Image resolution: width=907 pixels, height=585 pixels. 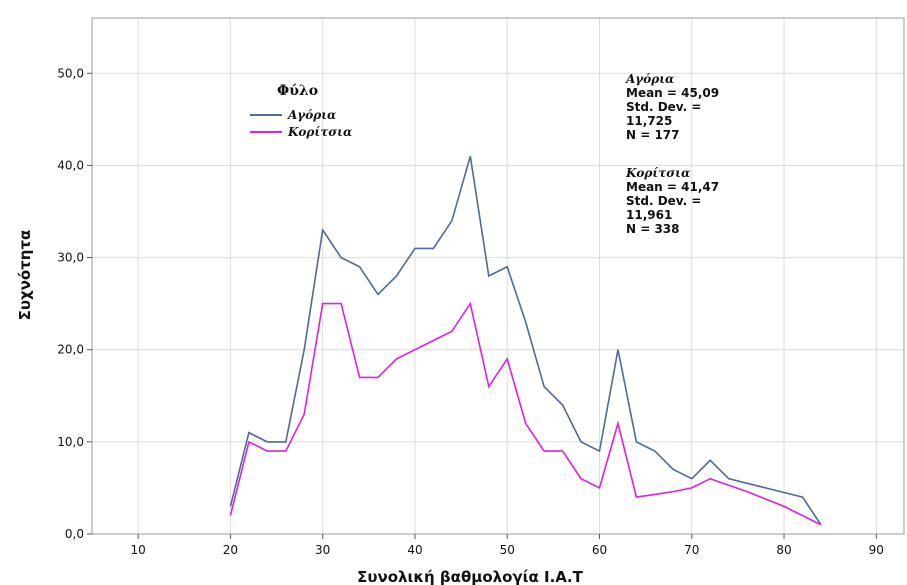 I want to click on y-tick-label: 40,0, so click(x=70, y=165).